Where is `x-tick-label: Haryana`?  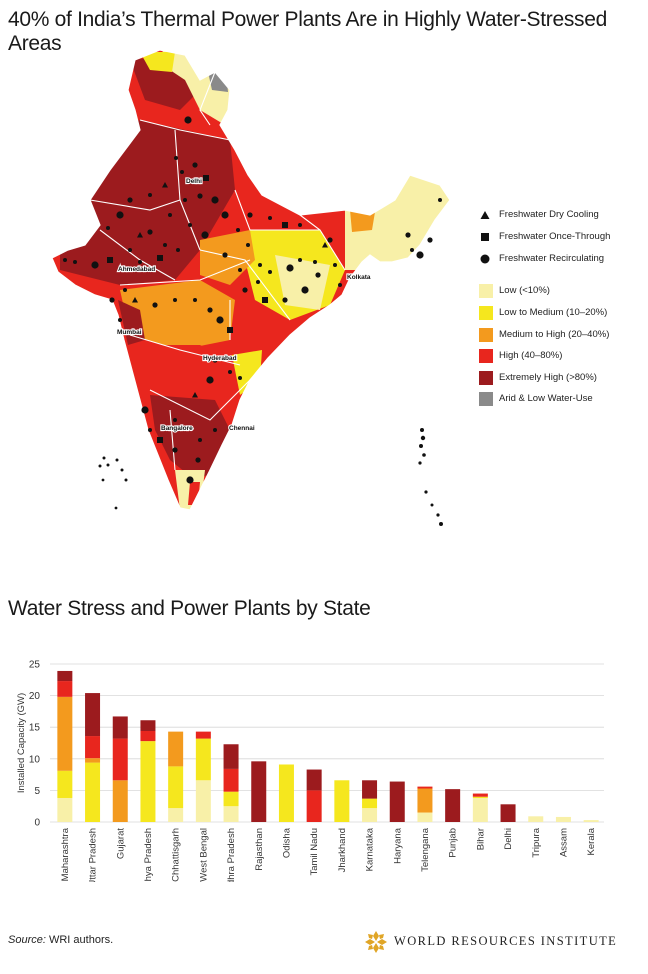 x-tick-label: Haryana is located at coordinates (397, 845).